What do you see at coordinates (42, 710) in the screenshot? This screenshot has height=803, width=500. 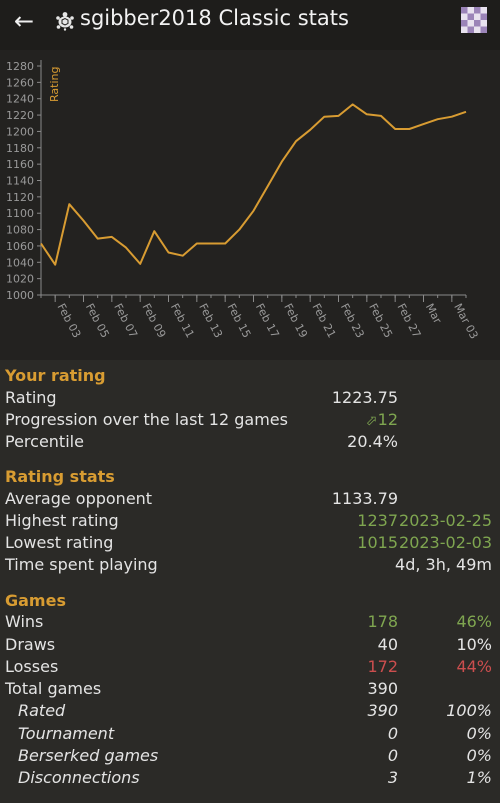 I see `rated-label: Rated` at bounding box center [42, 710].